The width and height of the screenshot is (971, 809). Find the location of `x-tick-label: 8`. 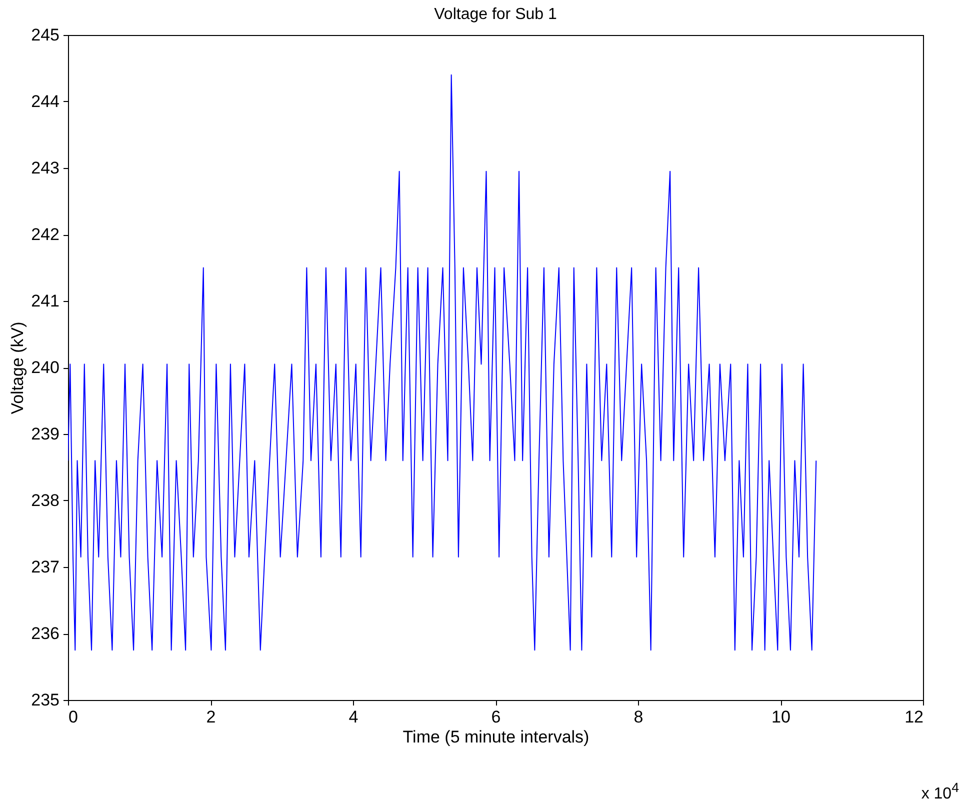

x-tick-label: 8 is located at coordinates (639, 717).